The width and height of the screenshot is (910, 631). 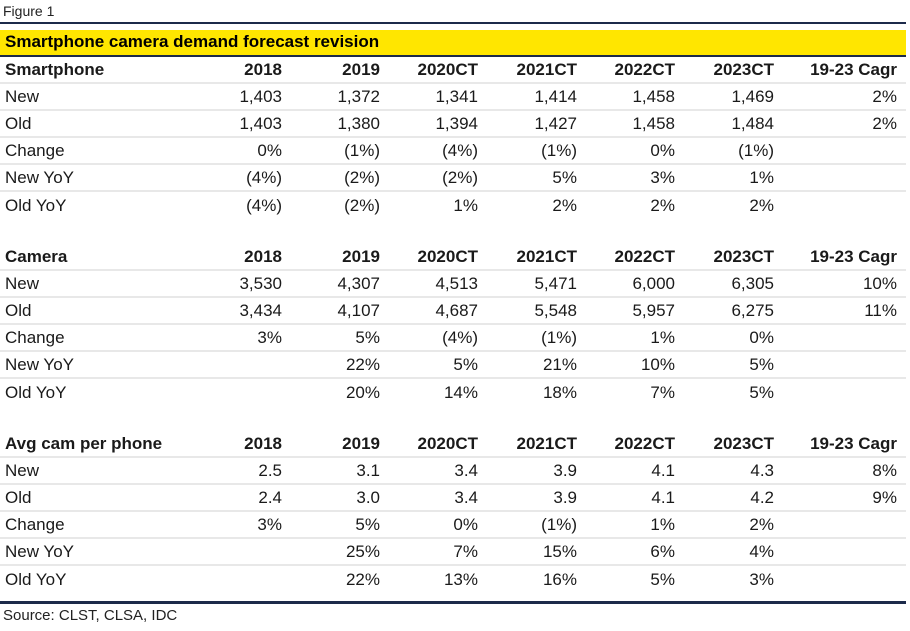 I want to click on cell-col-2022ct: 0%, so click(x=662, y=150).